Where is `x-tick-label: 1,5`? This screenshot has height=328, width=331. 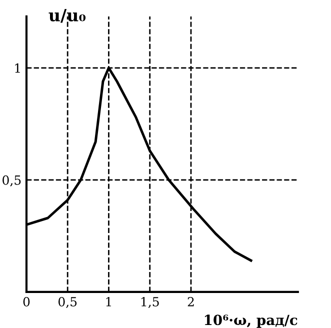 x-tick-label: 1,5 is located at coordinates (150, 302).